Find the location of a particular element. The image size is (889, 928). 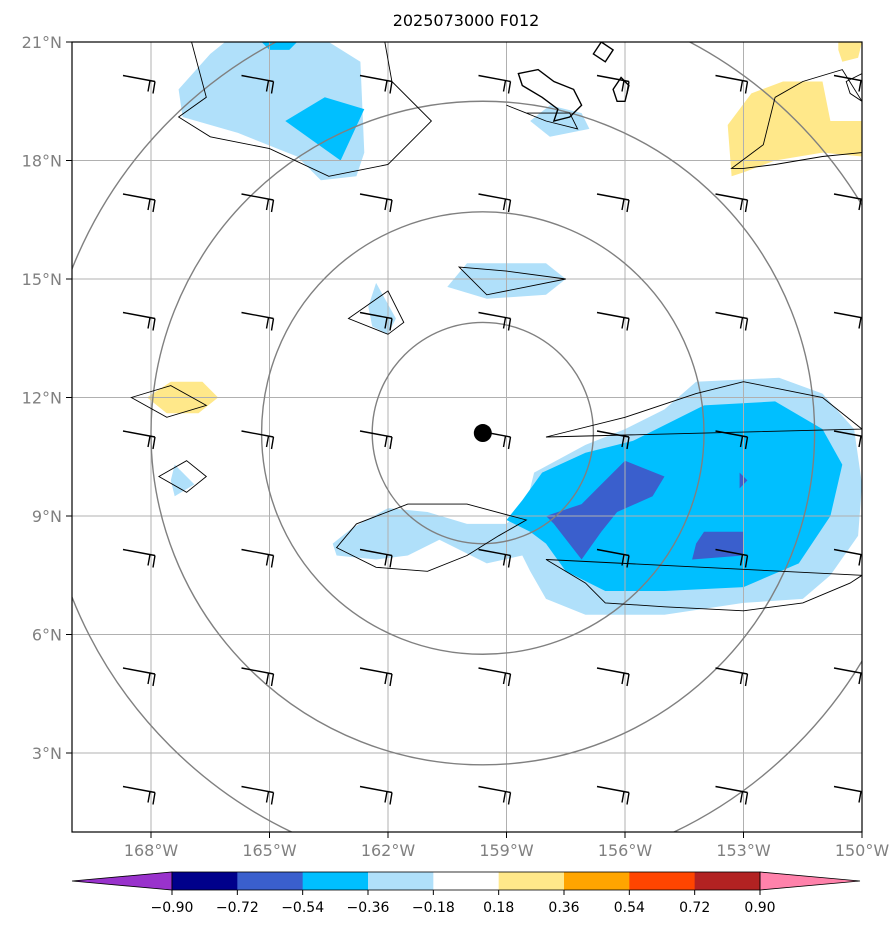

lon-tick-label: 159°W is located at coordinates (506, 850).